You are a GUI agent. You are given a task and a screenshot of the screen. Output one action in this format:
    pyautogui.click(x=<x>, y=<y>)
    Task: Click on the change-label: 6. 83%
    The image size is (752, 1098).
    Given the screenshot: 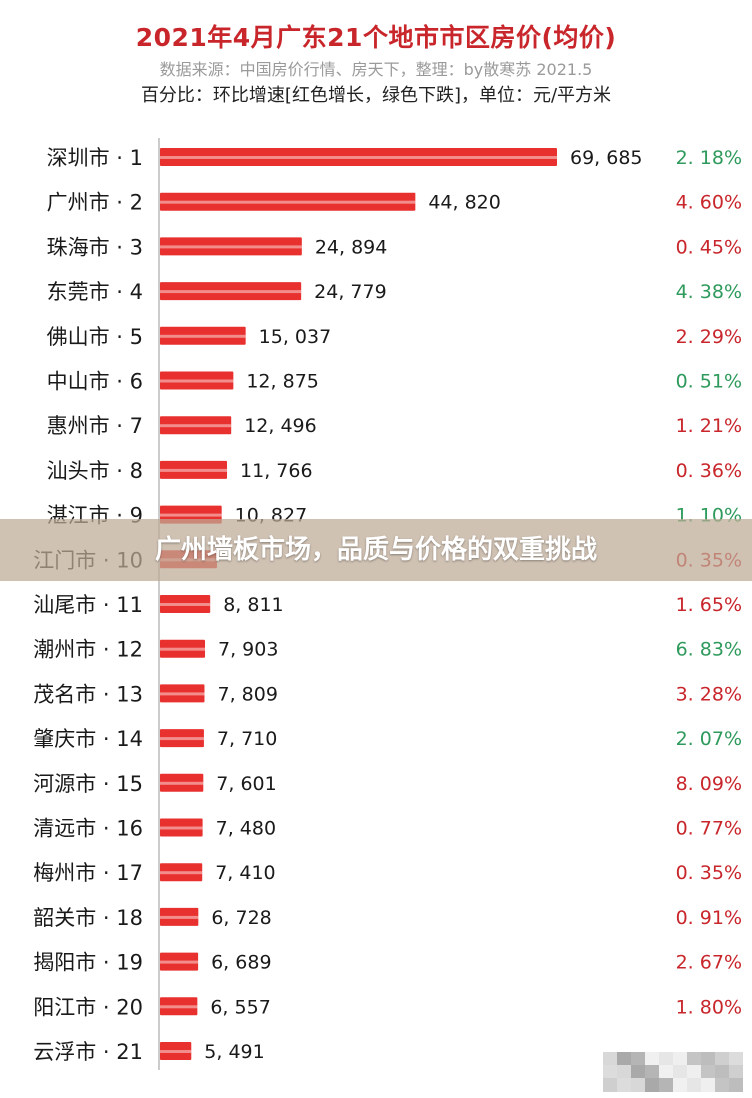 What is the action you would take?
    pyautogui.click(x=709, y=650)
    